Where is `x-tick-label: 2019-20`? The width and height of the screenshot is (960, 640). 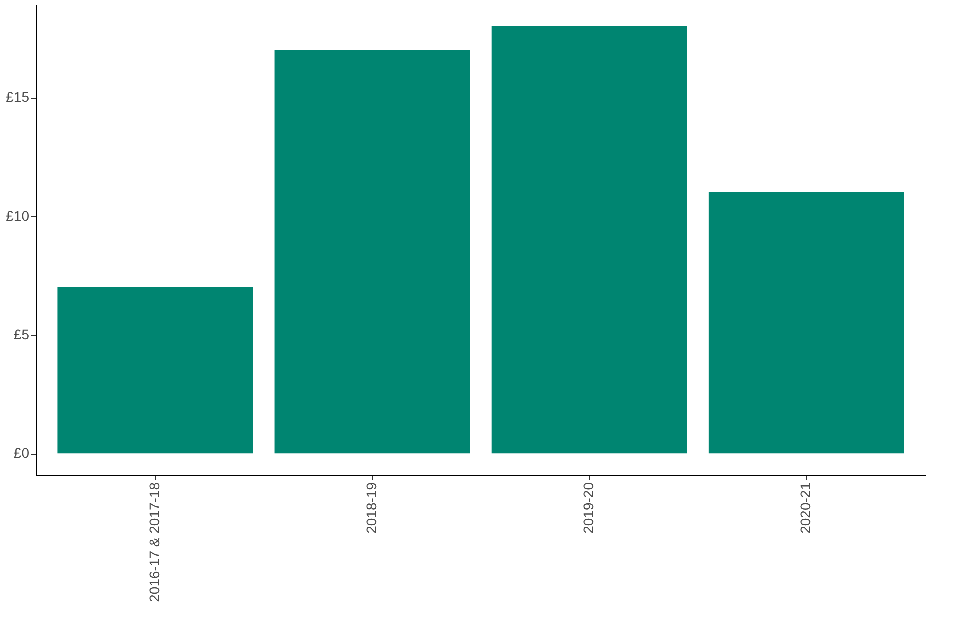
x-tick-label: 2019-20 is located at coordinates (588, 508).